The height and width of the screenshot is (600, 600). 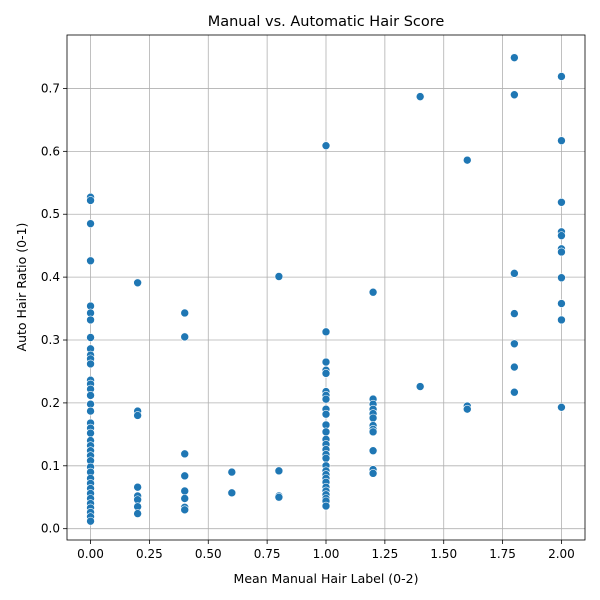 I want to click on x-axis-ticks: 0.00 0.25 0.50 0.75 1.00 1.25 1.50 1.75 2.00, so click(x=326, y=550).